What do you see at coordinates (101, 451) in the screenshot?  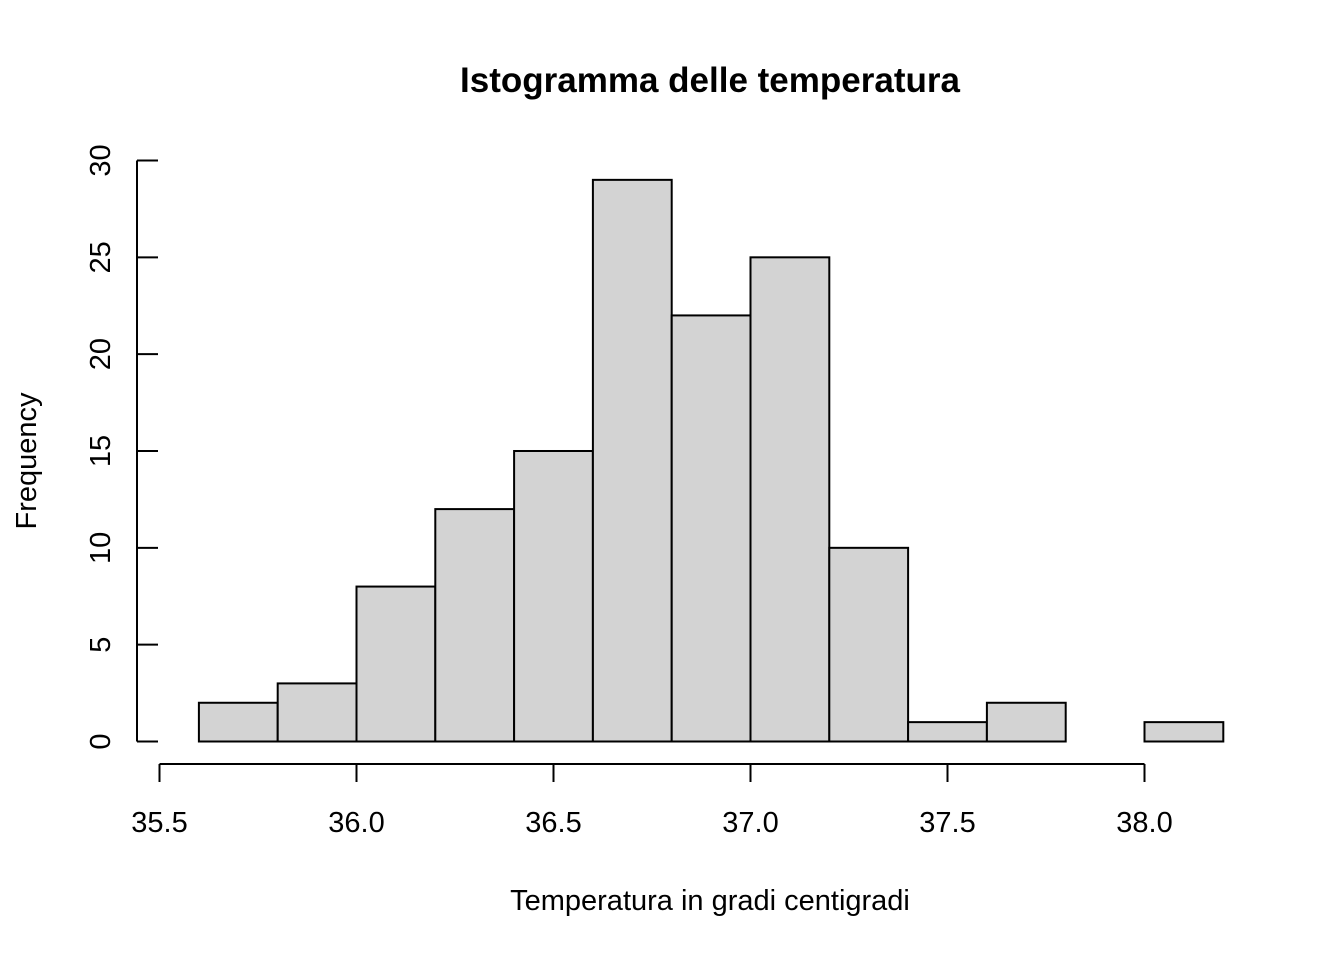 I see `y-tick-label-3: 15` at bounding box center [101, 451].